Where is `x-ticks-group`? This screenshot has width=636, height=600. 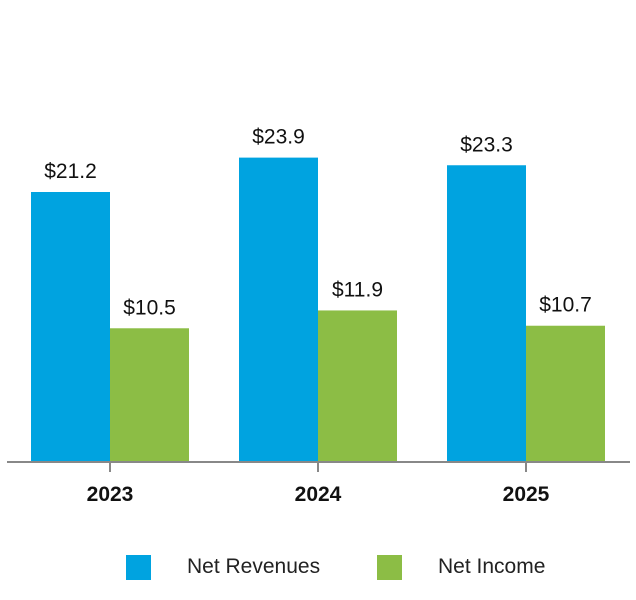 x-ticks-group is located at coordinates (318, 467).